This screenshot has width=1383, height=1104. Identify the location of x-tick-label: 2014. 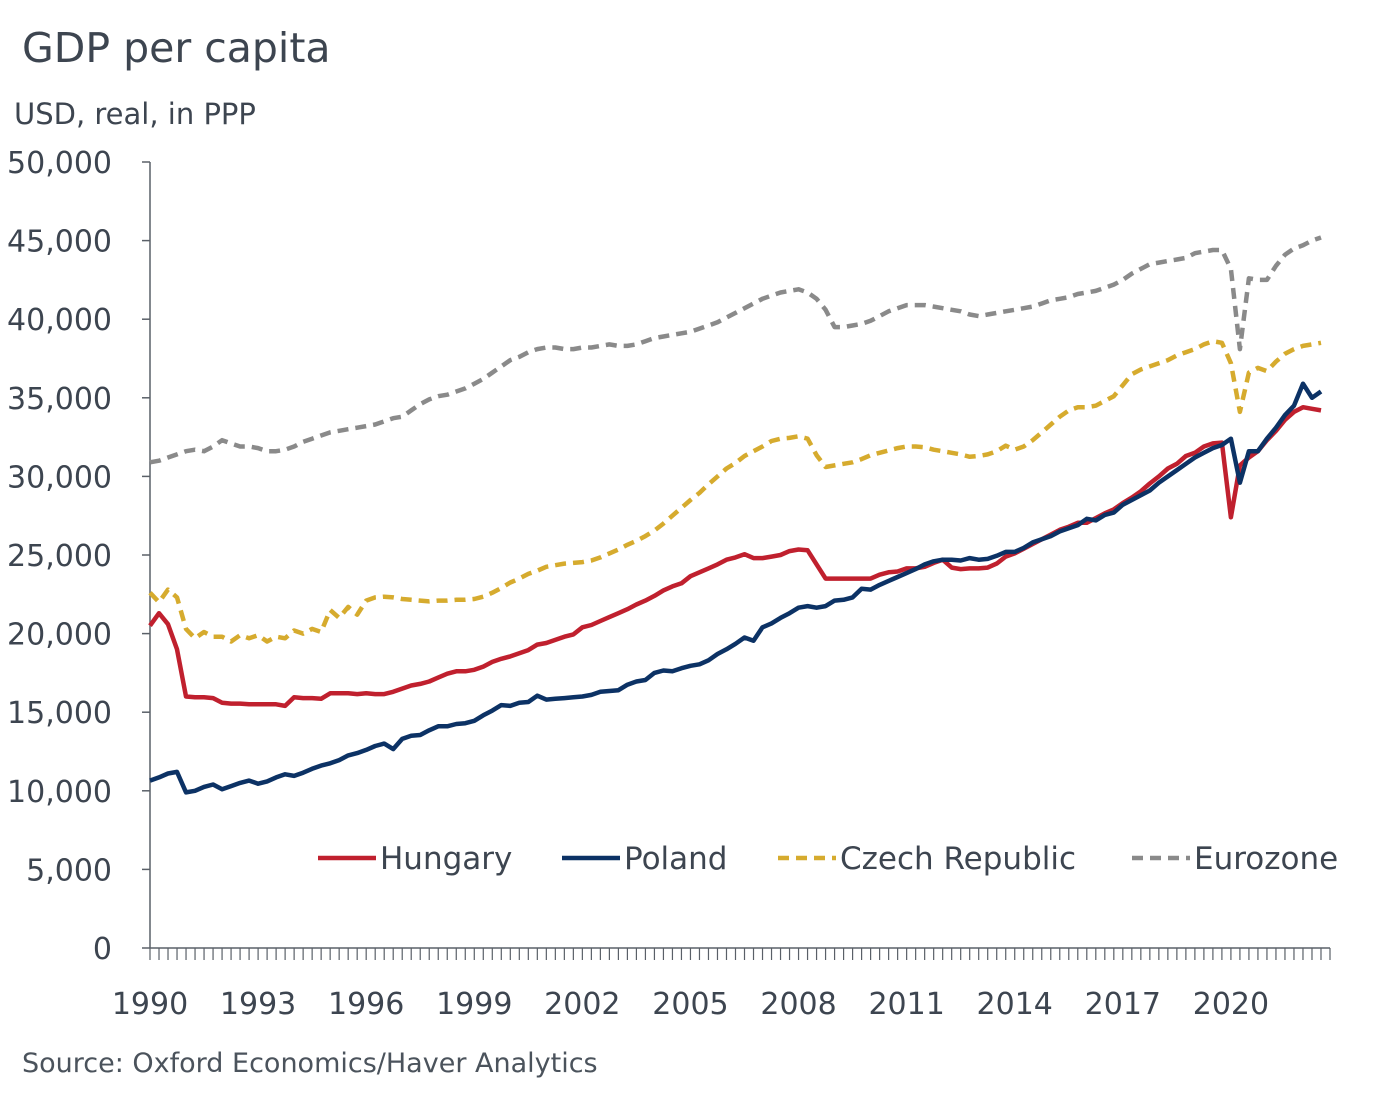
(1015, 1004).